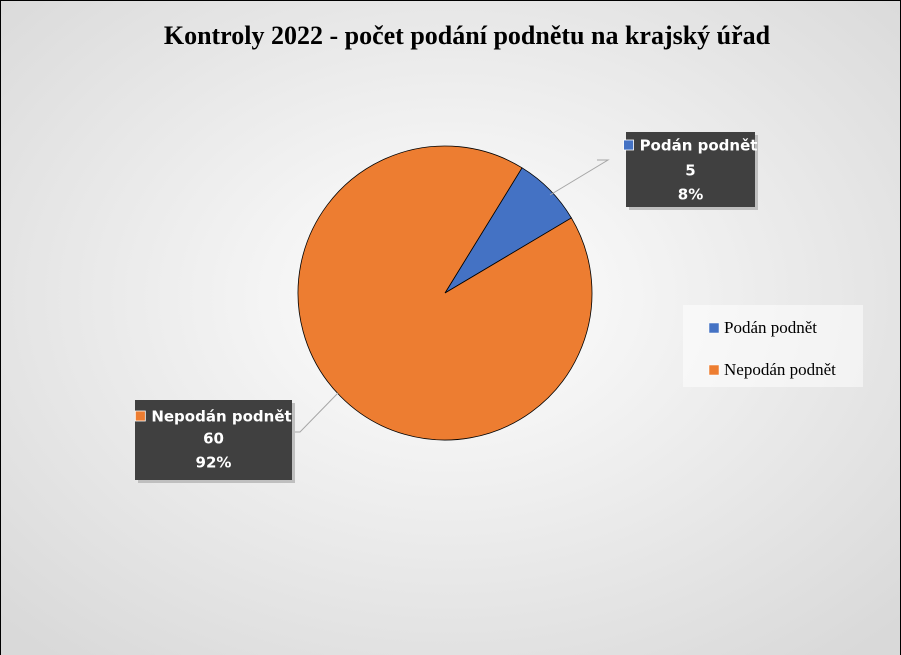 The image size is (901, 655). I want to click on label-name: Podán podnět, so click(699, 146).